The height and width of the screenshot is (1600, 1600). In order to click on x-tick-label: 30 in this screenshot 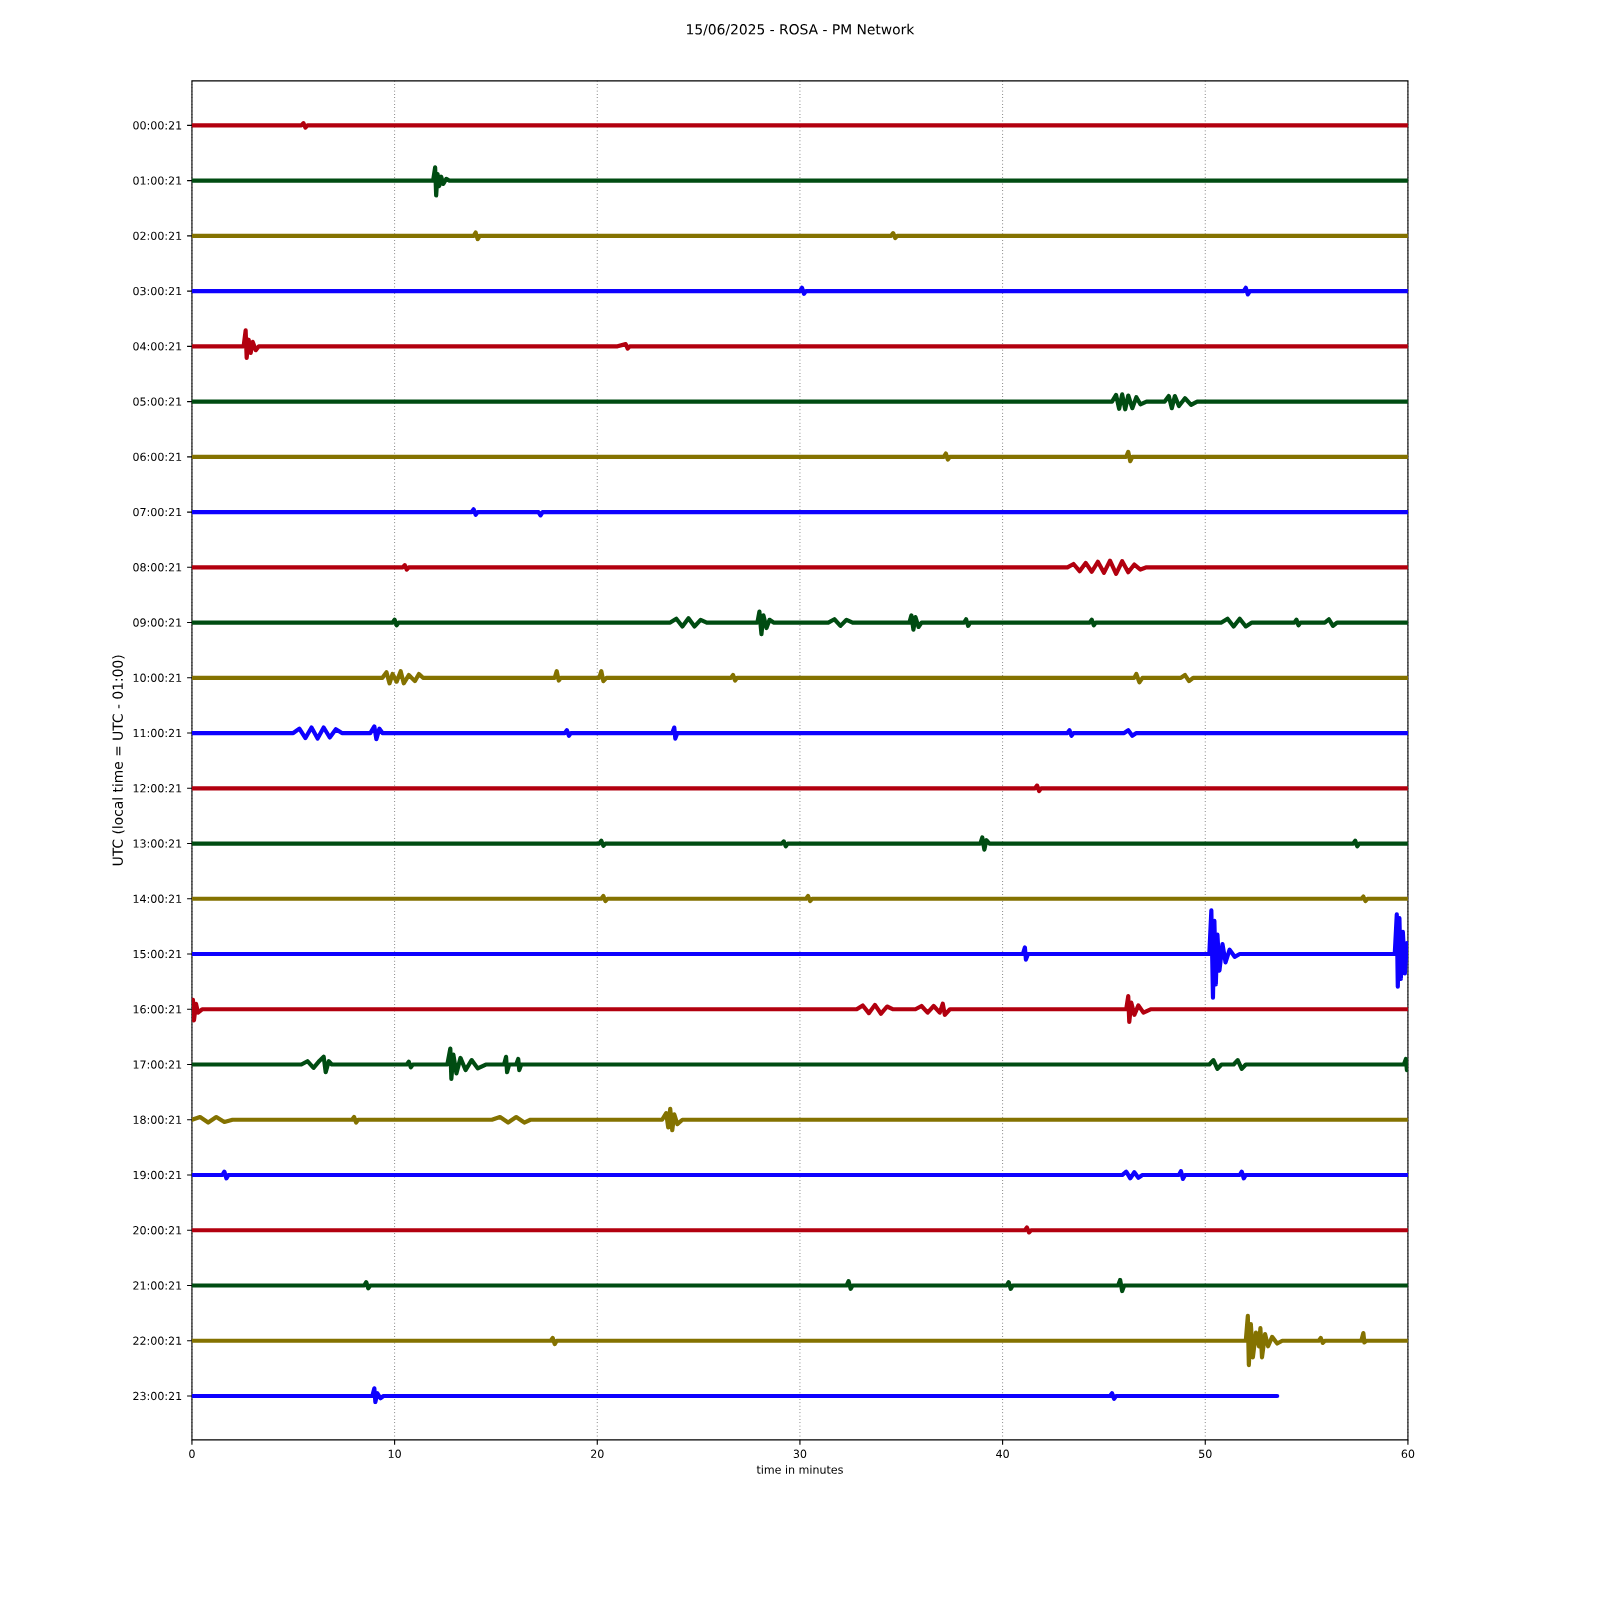, I will do `click(800, 1453)`.